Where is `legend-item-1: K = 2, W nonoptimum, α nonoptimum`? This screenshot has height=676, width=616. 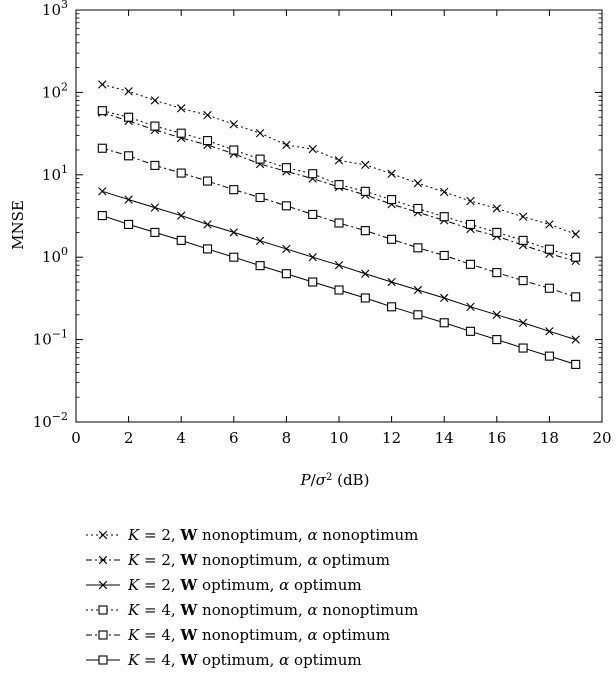 legend-item-1: K = 2, W nonoptimum, α nonoptimum is located at coordinates (252, 535).